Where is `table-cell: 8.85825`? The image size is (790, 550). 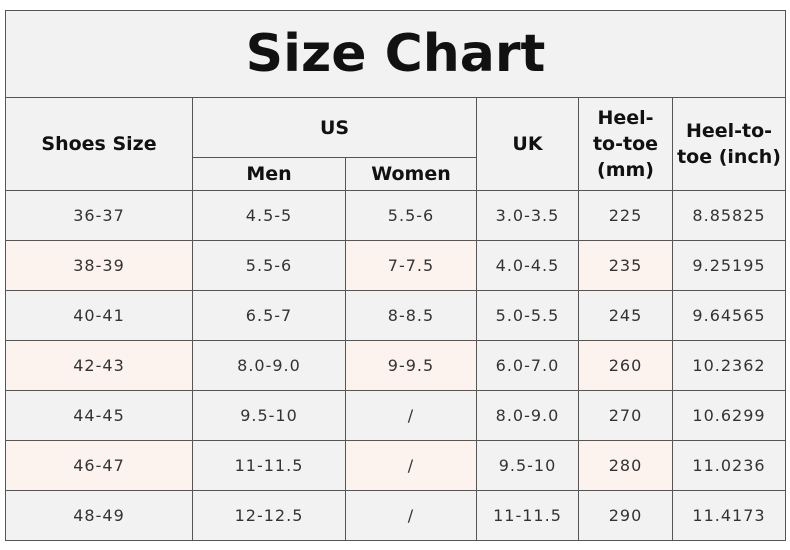 table-cell: 8.85825 is located at coordinates (729, 215).